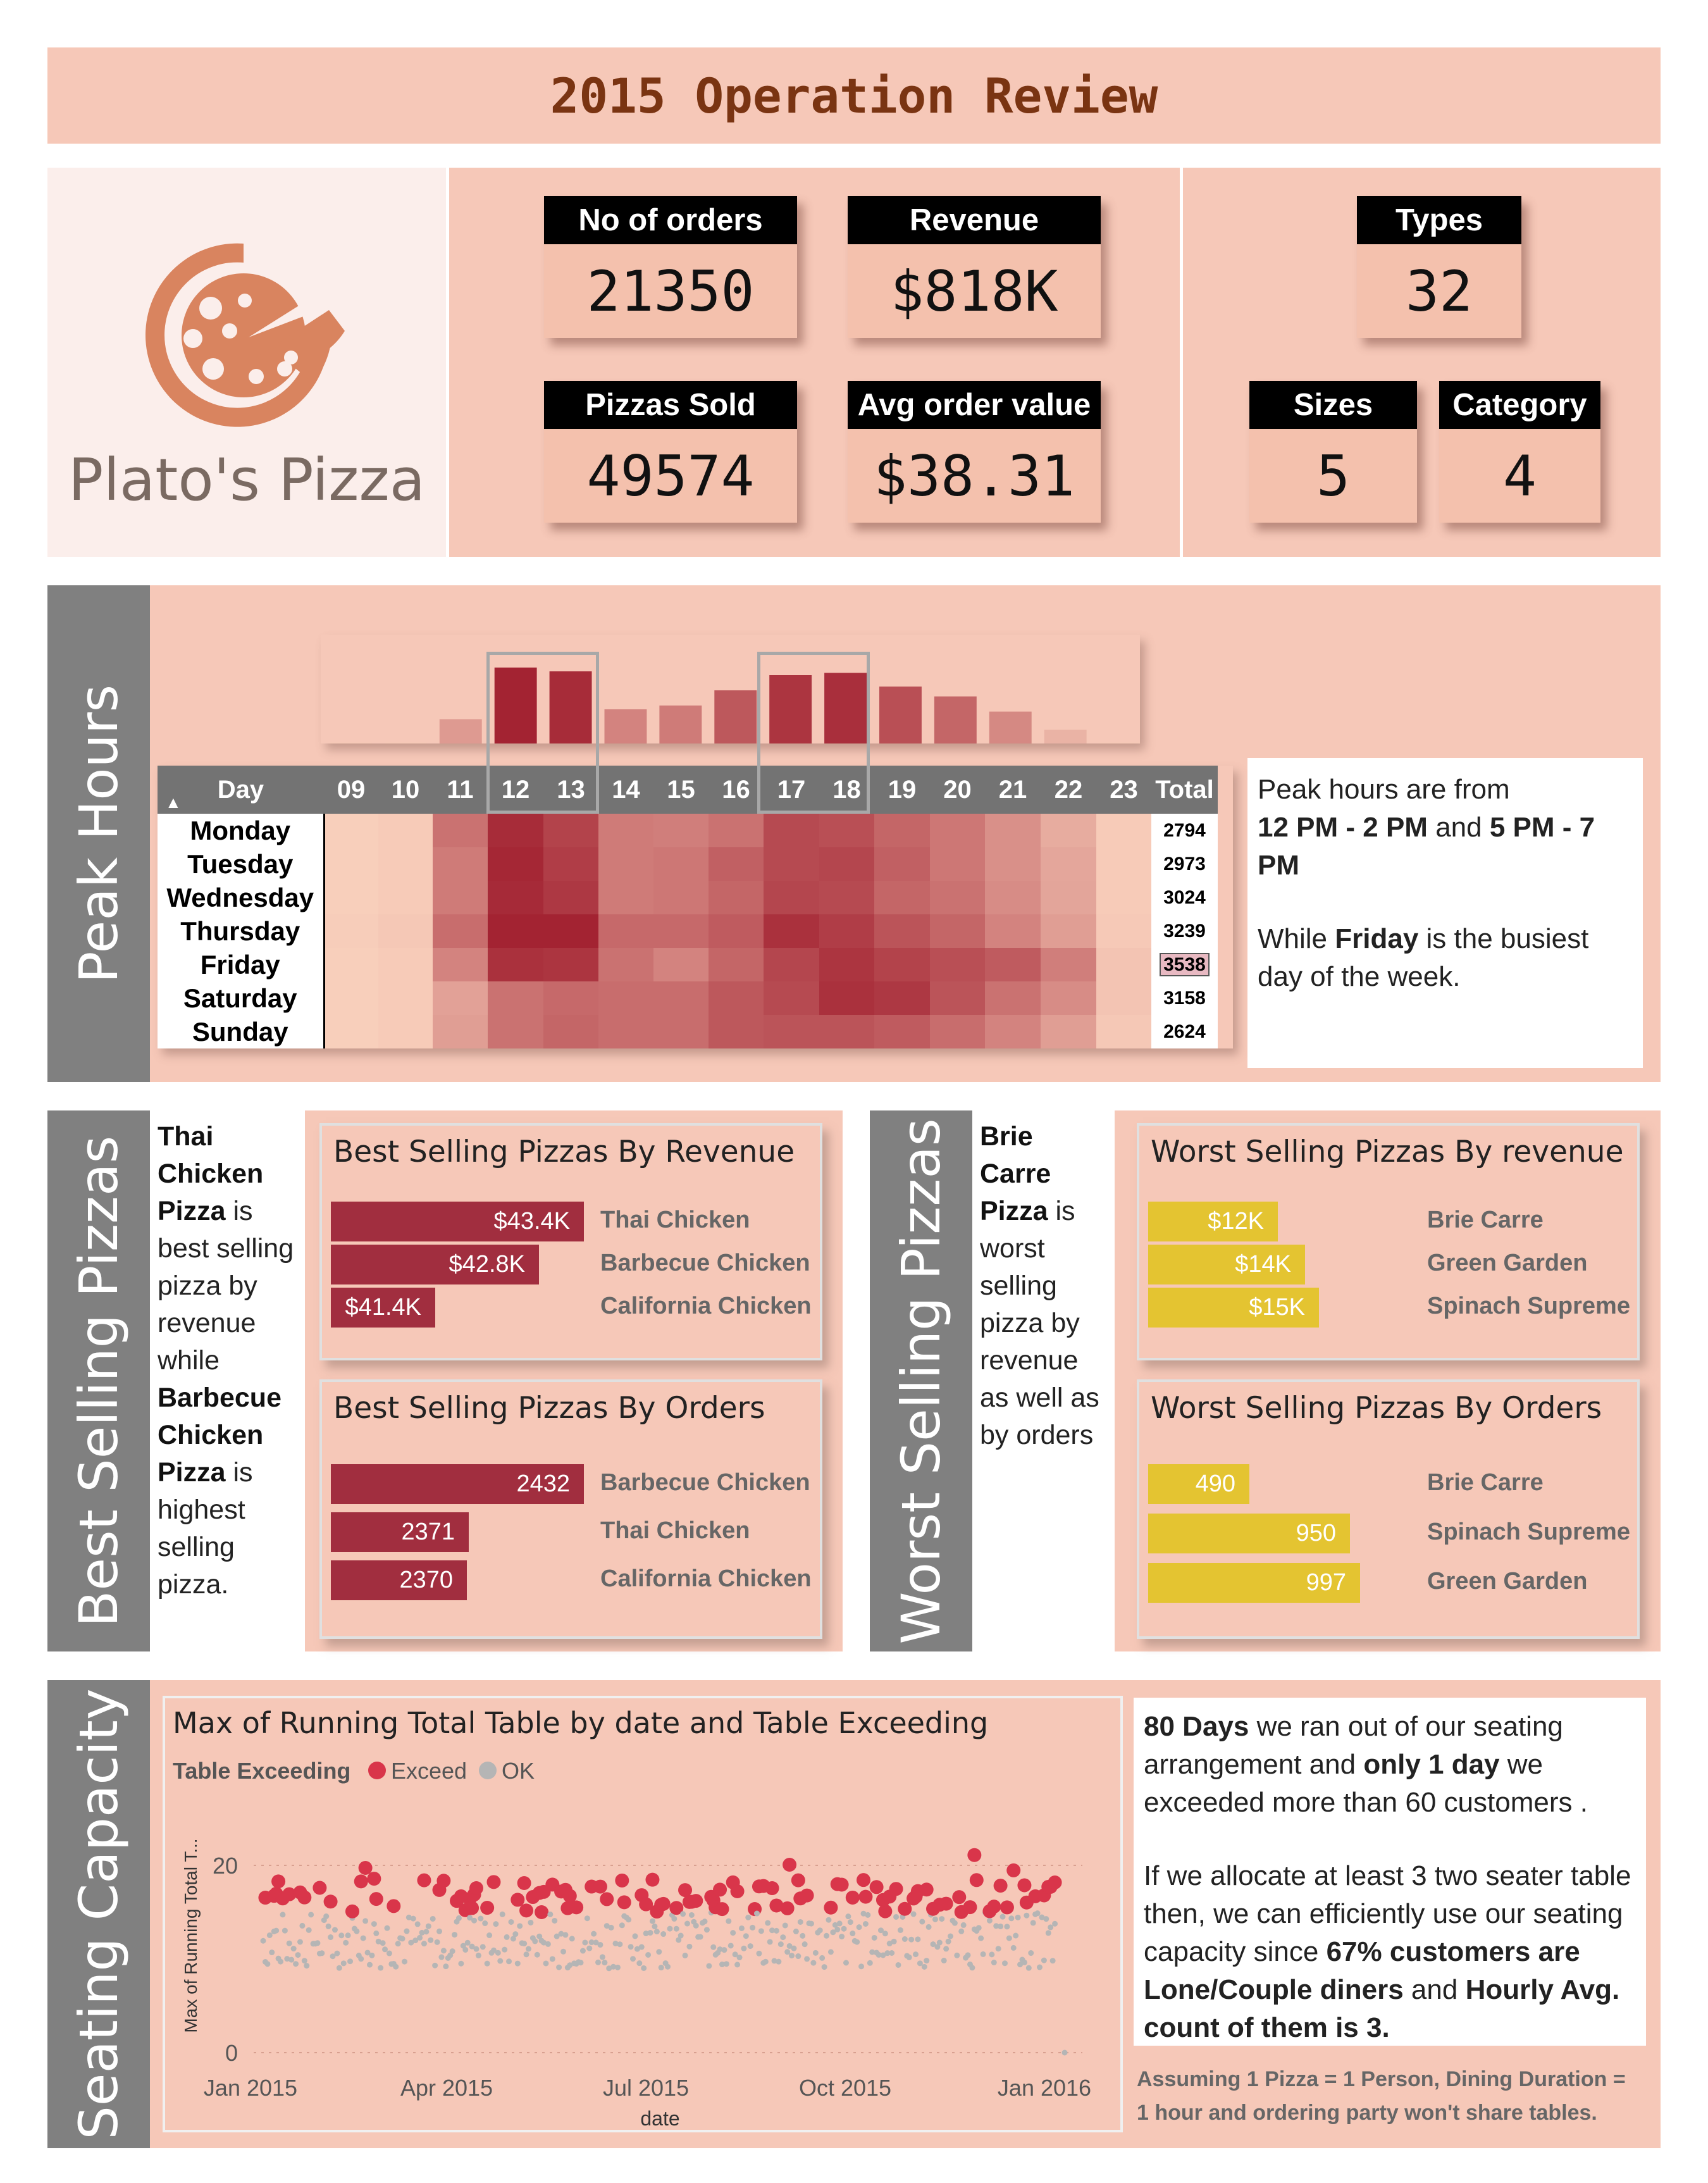 The height and width of the screenshot is (2183, 1708). I want to click on bar-barbecue-chicken: 2432, so click(457, 1484).